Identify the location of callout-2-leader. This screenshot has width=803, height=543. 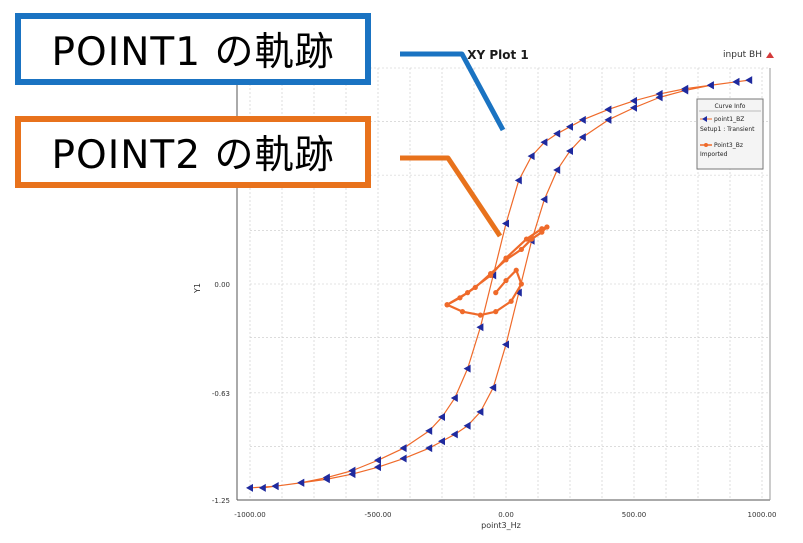
(451, 196).